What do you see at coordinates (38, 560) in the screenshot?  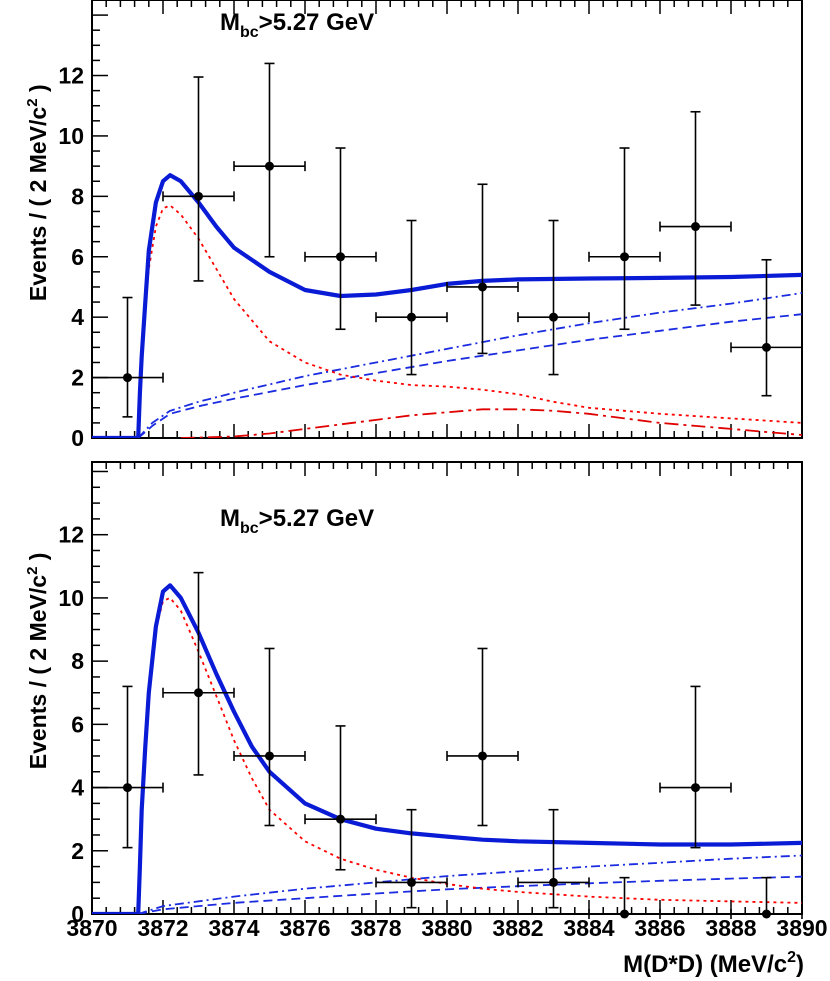 I see `bottom-y-axis-label-close: )` at bounding box center [38, 560].